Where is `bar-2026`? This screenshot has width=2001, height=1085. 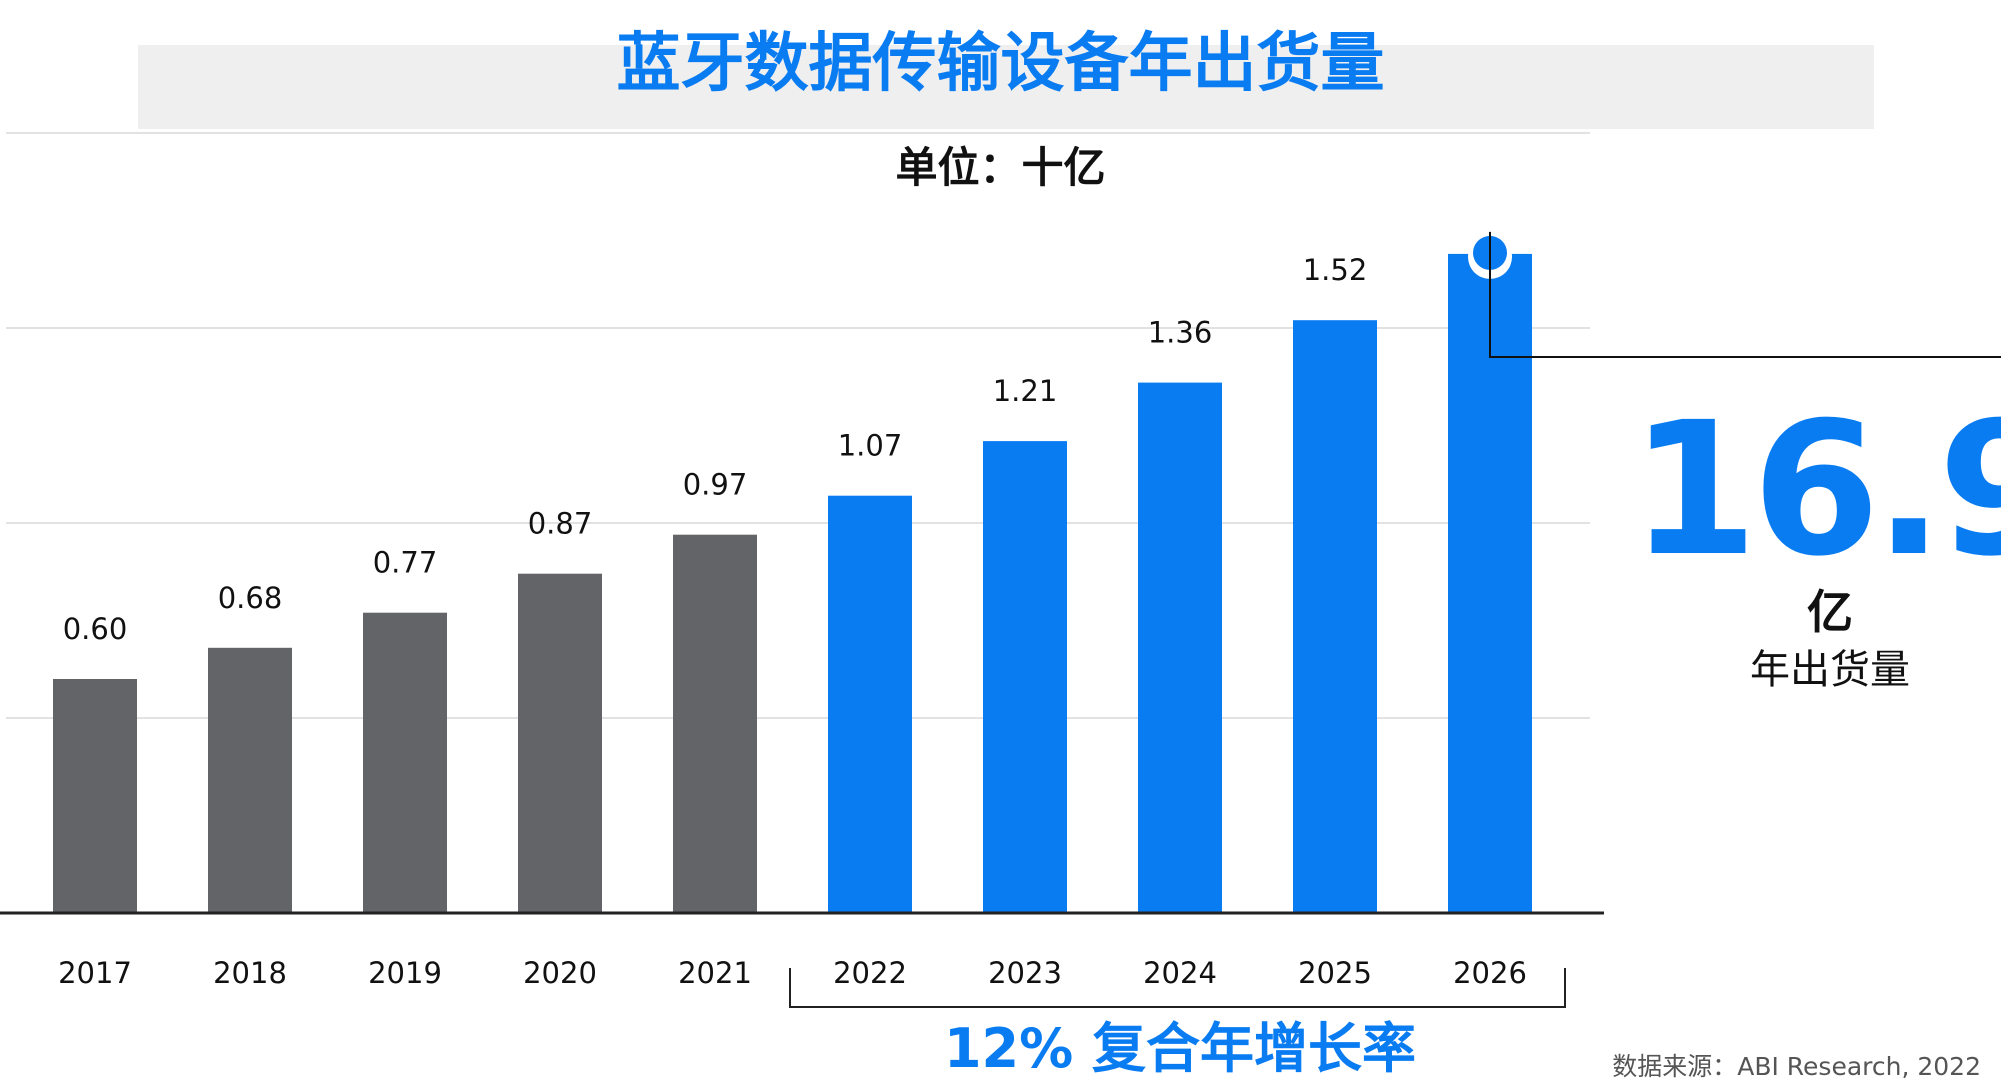
bar-2026 is located at coordinates (1490, 583).